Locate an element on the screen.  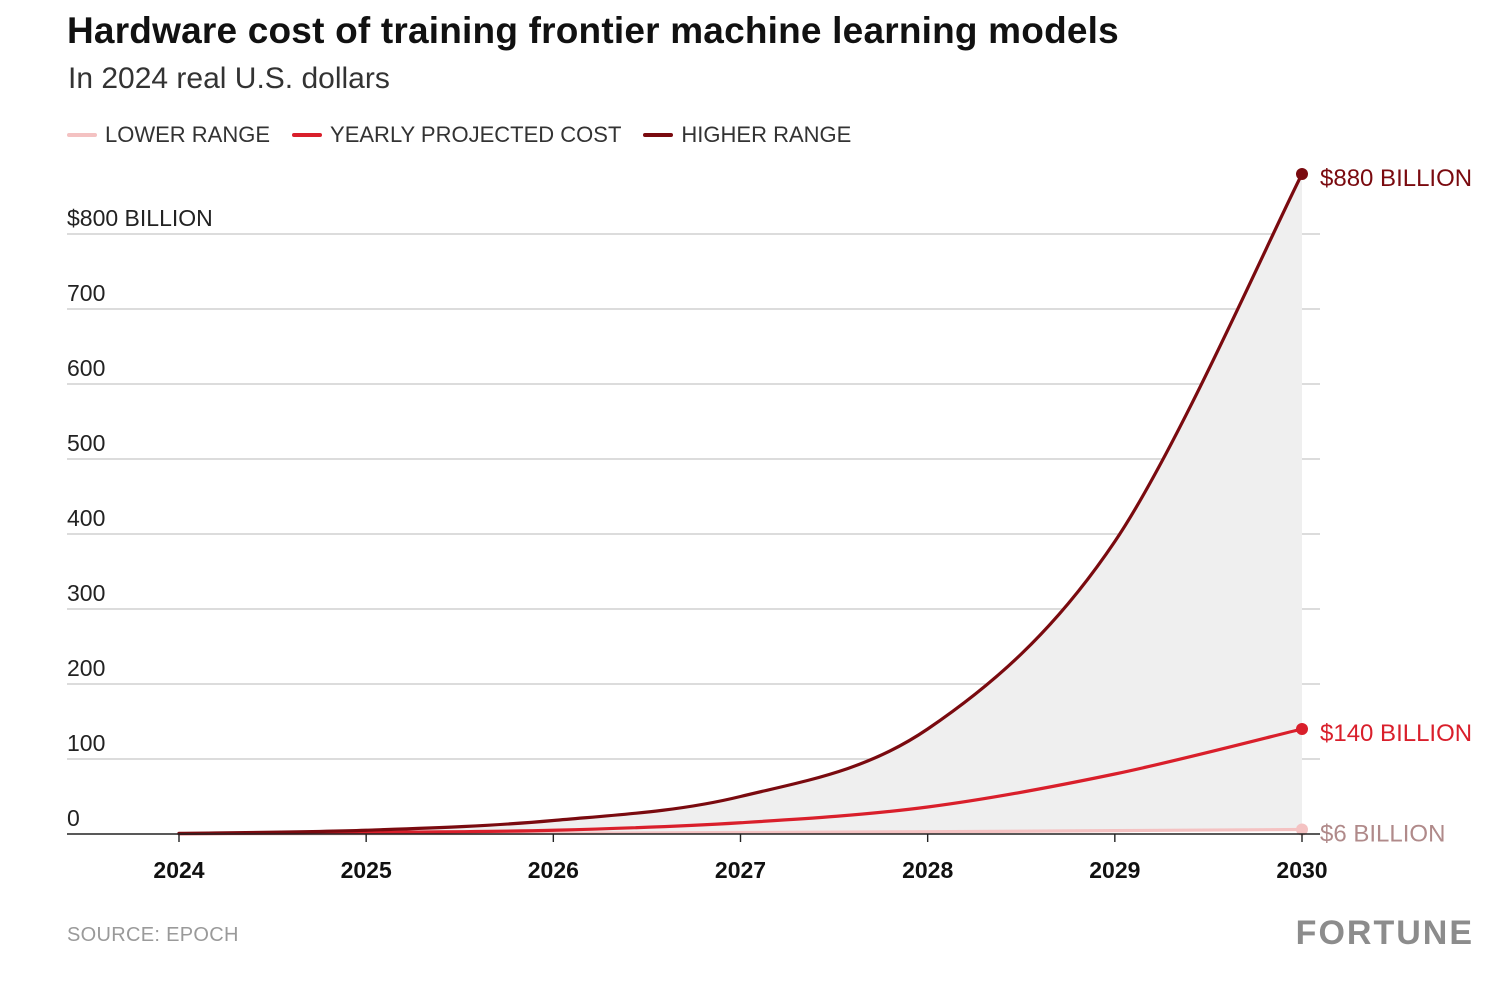
source-note: SOURCE: EPOCH is located at coordinates (153, 935).